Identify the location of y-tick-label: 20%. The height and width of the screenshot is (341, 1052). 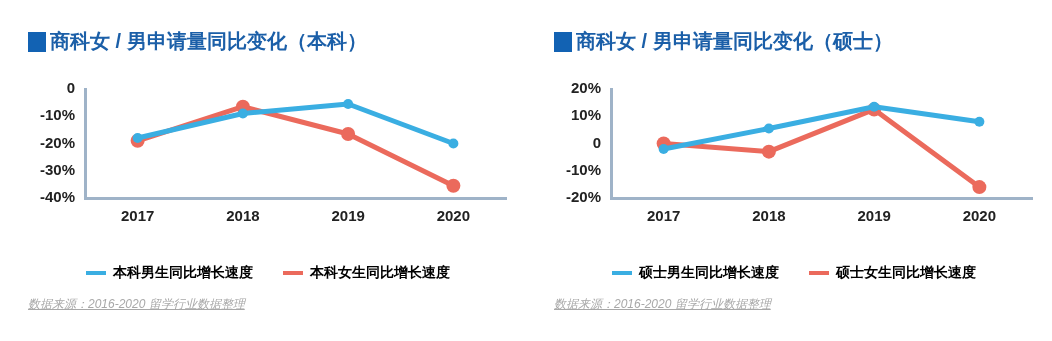
(586, 88).